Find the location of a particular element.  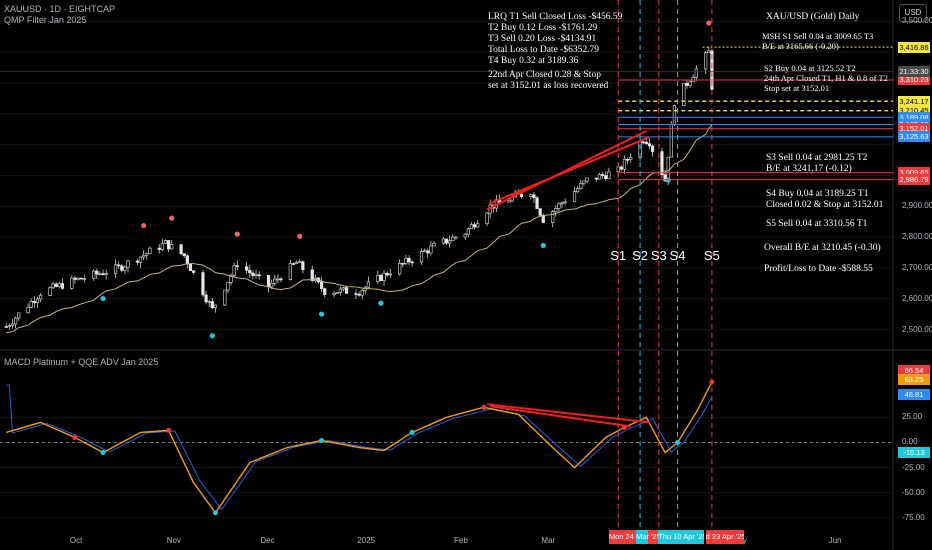

signal-label-s1: S1 is located at coordinates (618, 255).